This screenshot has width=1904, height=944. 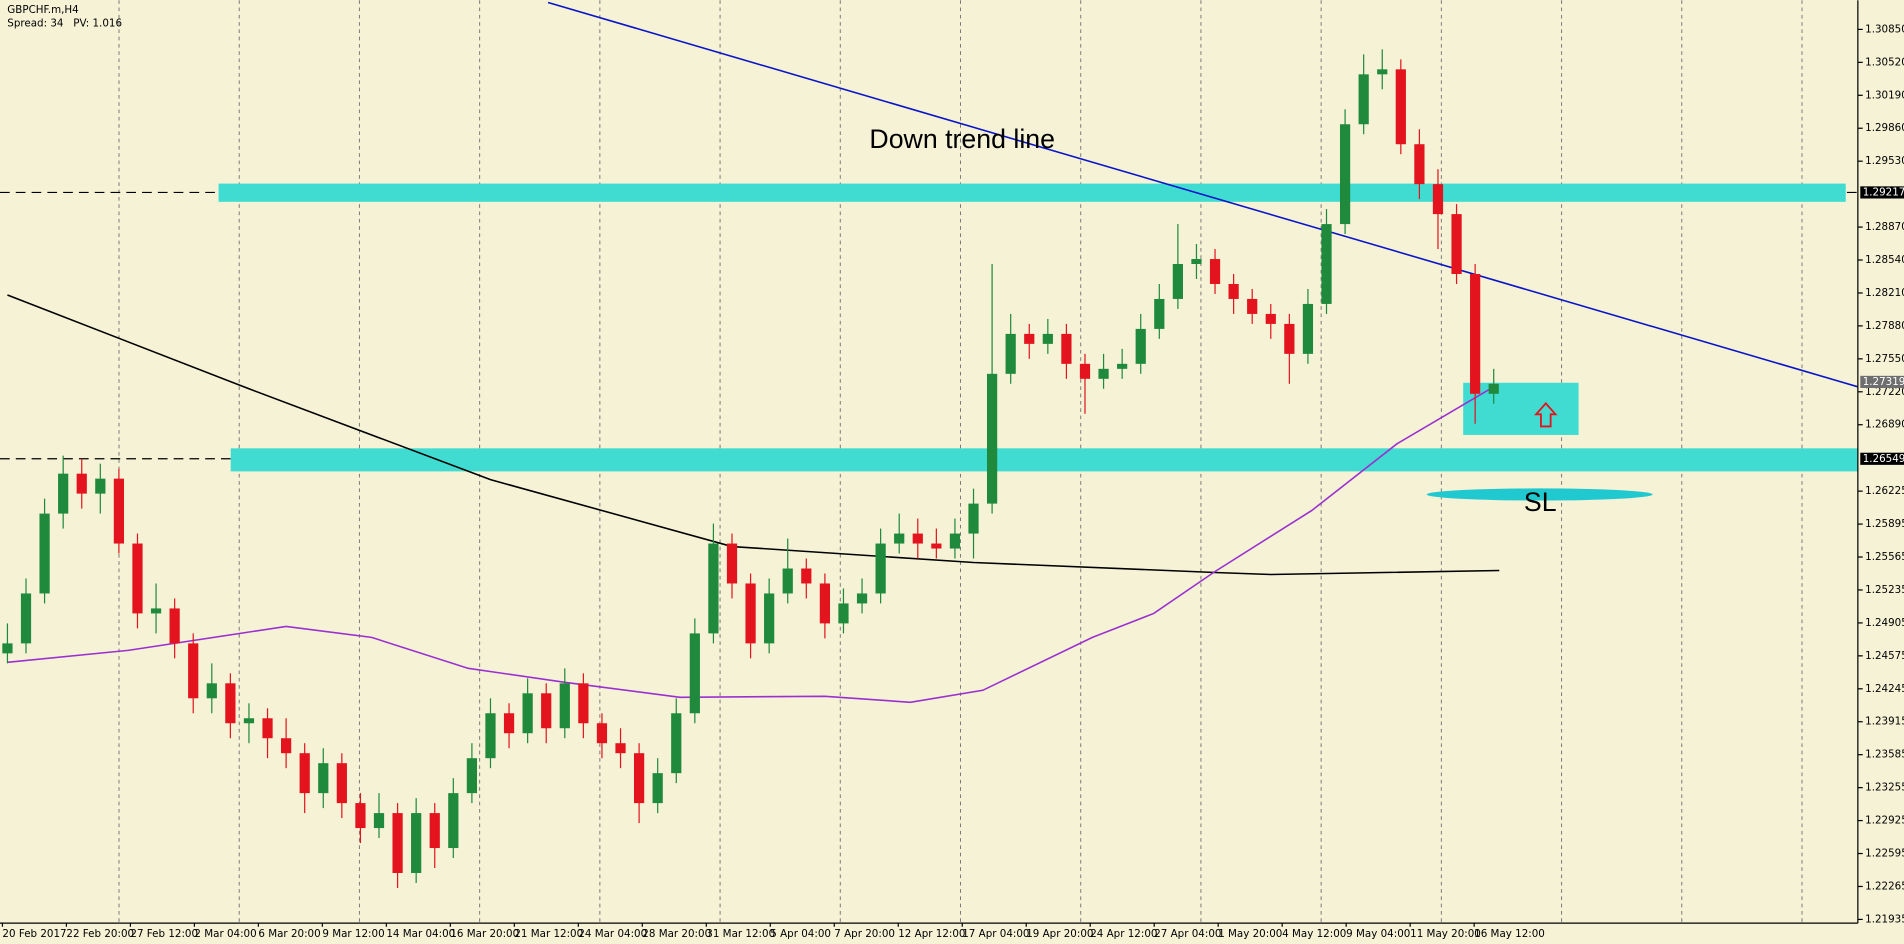 I want to click on y-tick-label: 1.28870, so click(x=1884, y=227).